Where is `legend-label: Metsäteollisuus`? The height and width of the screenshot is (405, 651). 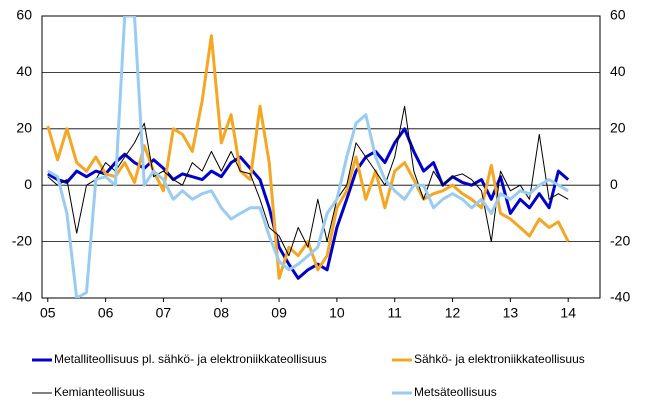 legend-label: Metsäteollisuus is located at coordinates (455, 392).